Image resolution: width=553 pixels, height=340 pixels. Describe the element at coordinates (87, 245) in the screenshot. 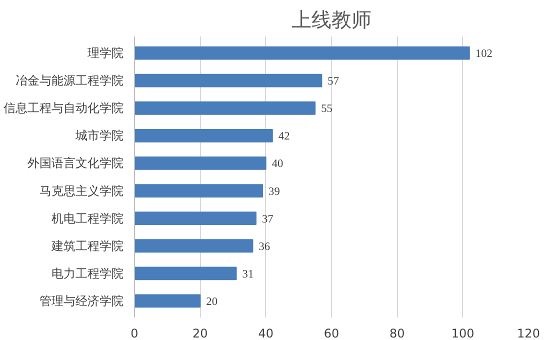

I see `y-tick-label: 建筑工程学院` at that location.